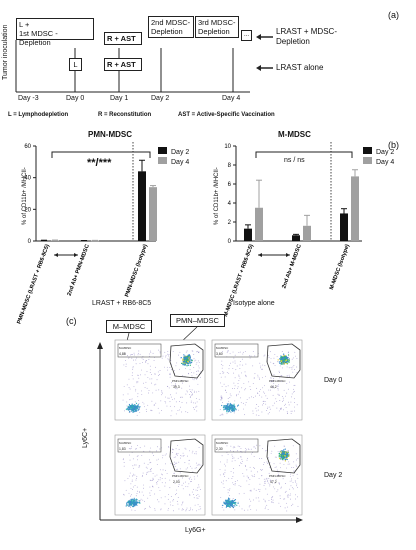 Image resolution: width=416 pixels, height=550 pixels. I want to click on y-axis-ly6c: Ly6C+, so click(85, 437).